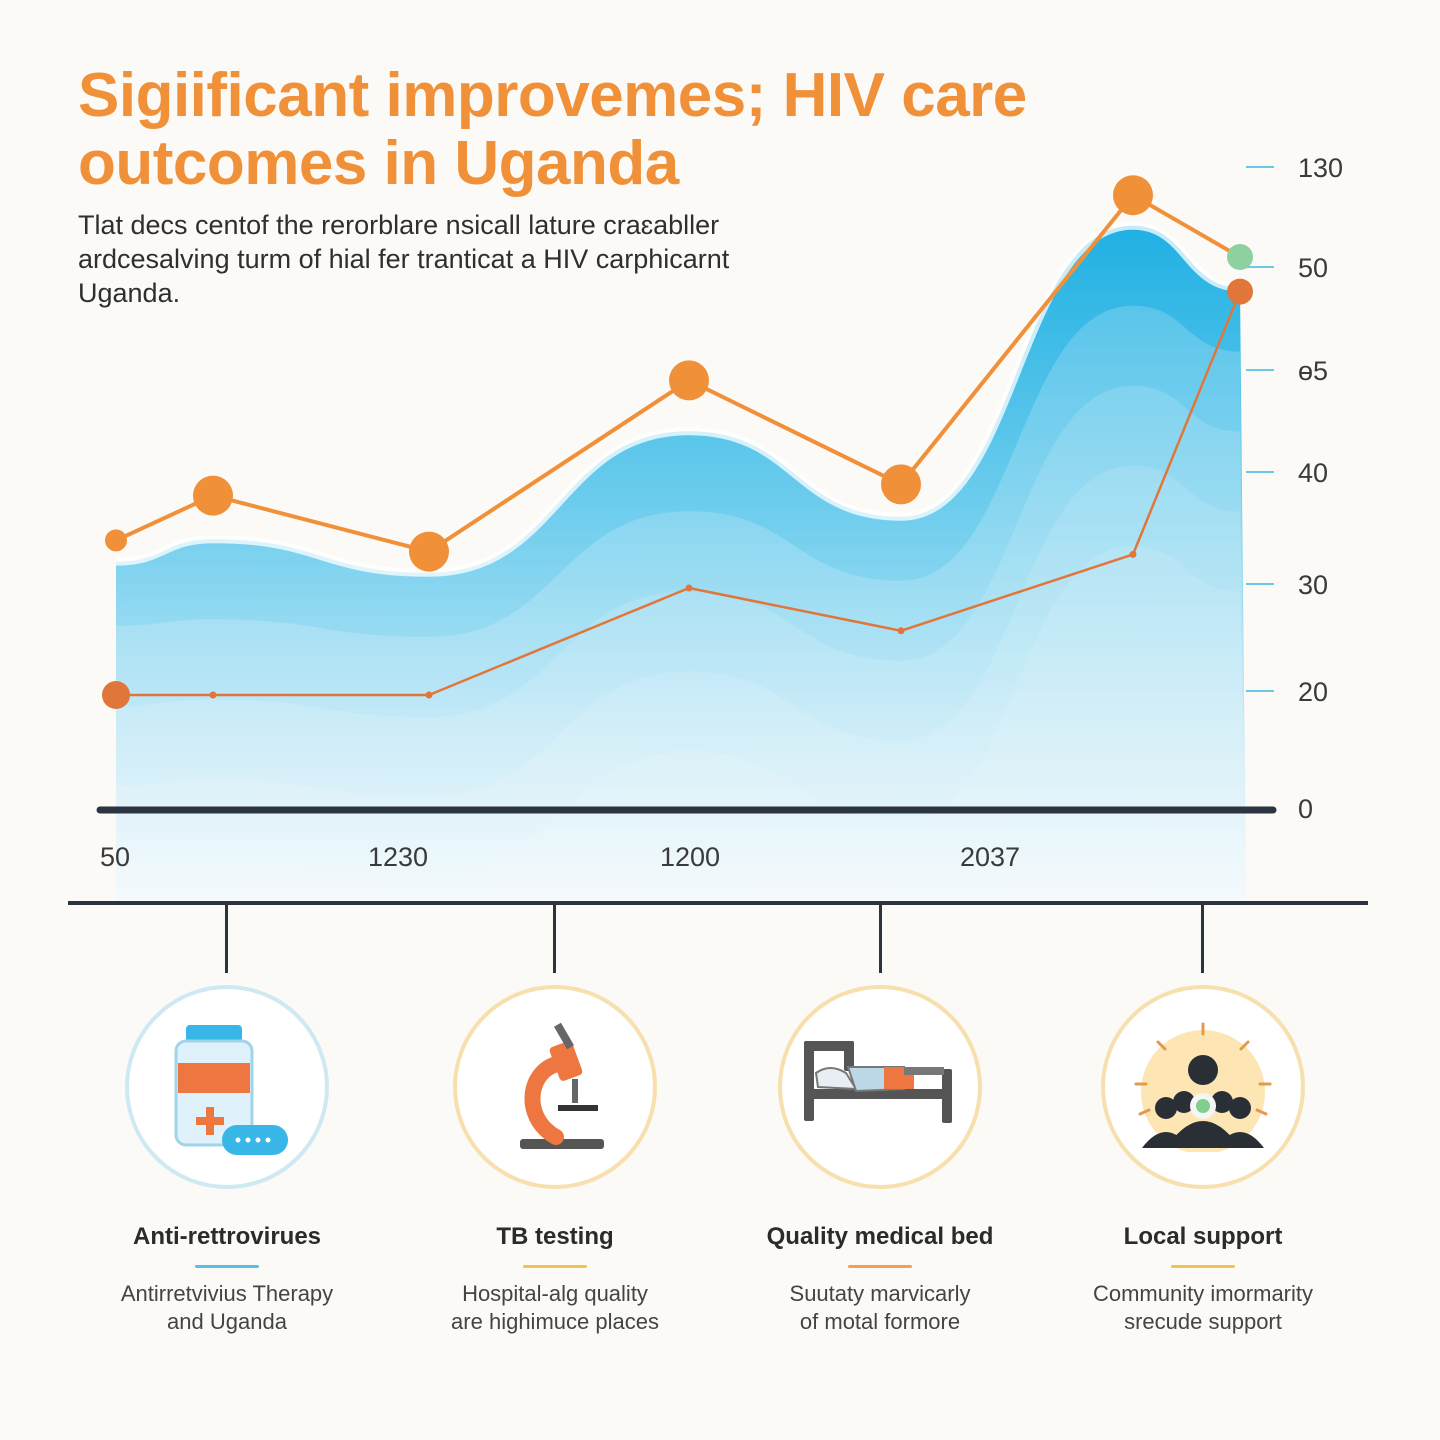 The height and width of the screenshot is (1440, 1440). Describe the element at coordinates (227, 1293) in the screenshot. I see `card-description-line: Antirretvivius Therapy` at that location.